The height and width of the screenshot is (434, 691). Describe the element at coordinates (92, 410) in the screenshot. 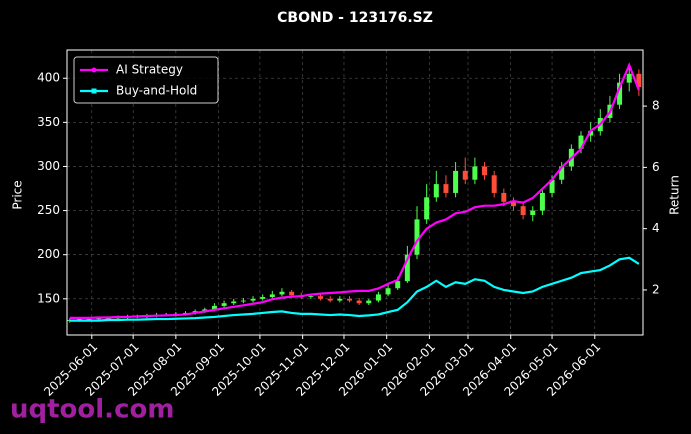

I see `watermark: uqtool.com` at that location.